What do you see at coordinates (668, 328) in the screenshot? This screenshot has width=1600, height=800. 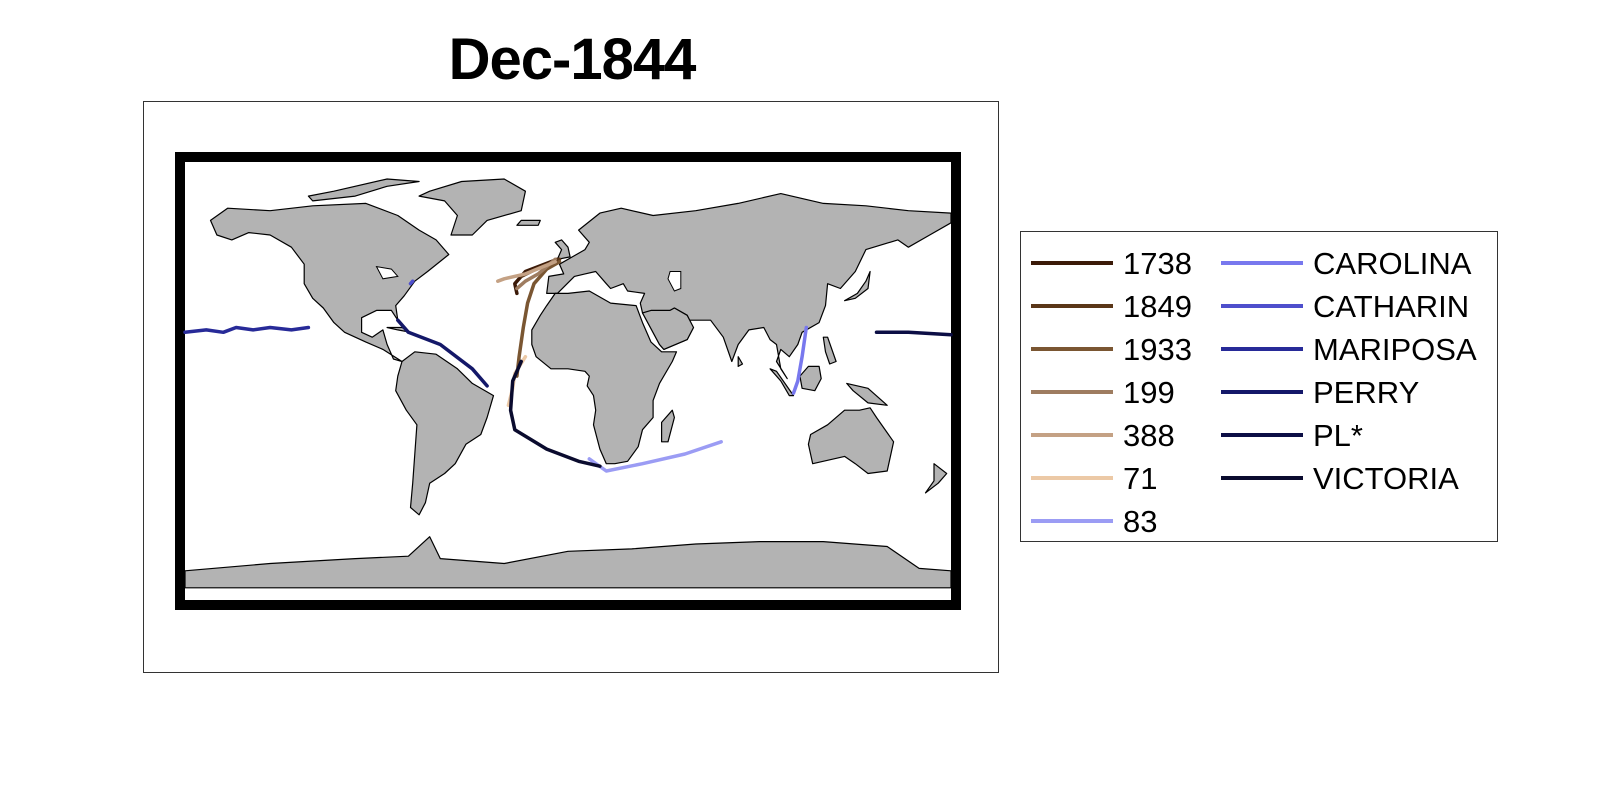 I see `land-arabia-block` at bounding box center [668, 328].